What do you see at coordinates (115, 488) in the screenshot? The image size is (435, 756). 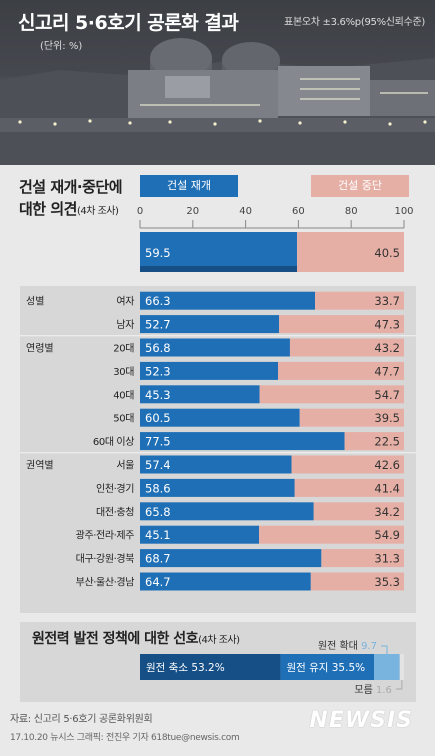 I see `row-label-8: 인천·경기` at bounding box center [115, 488].